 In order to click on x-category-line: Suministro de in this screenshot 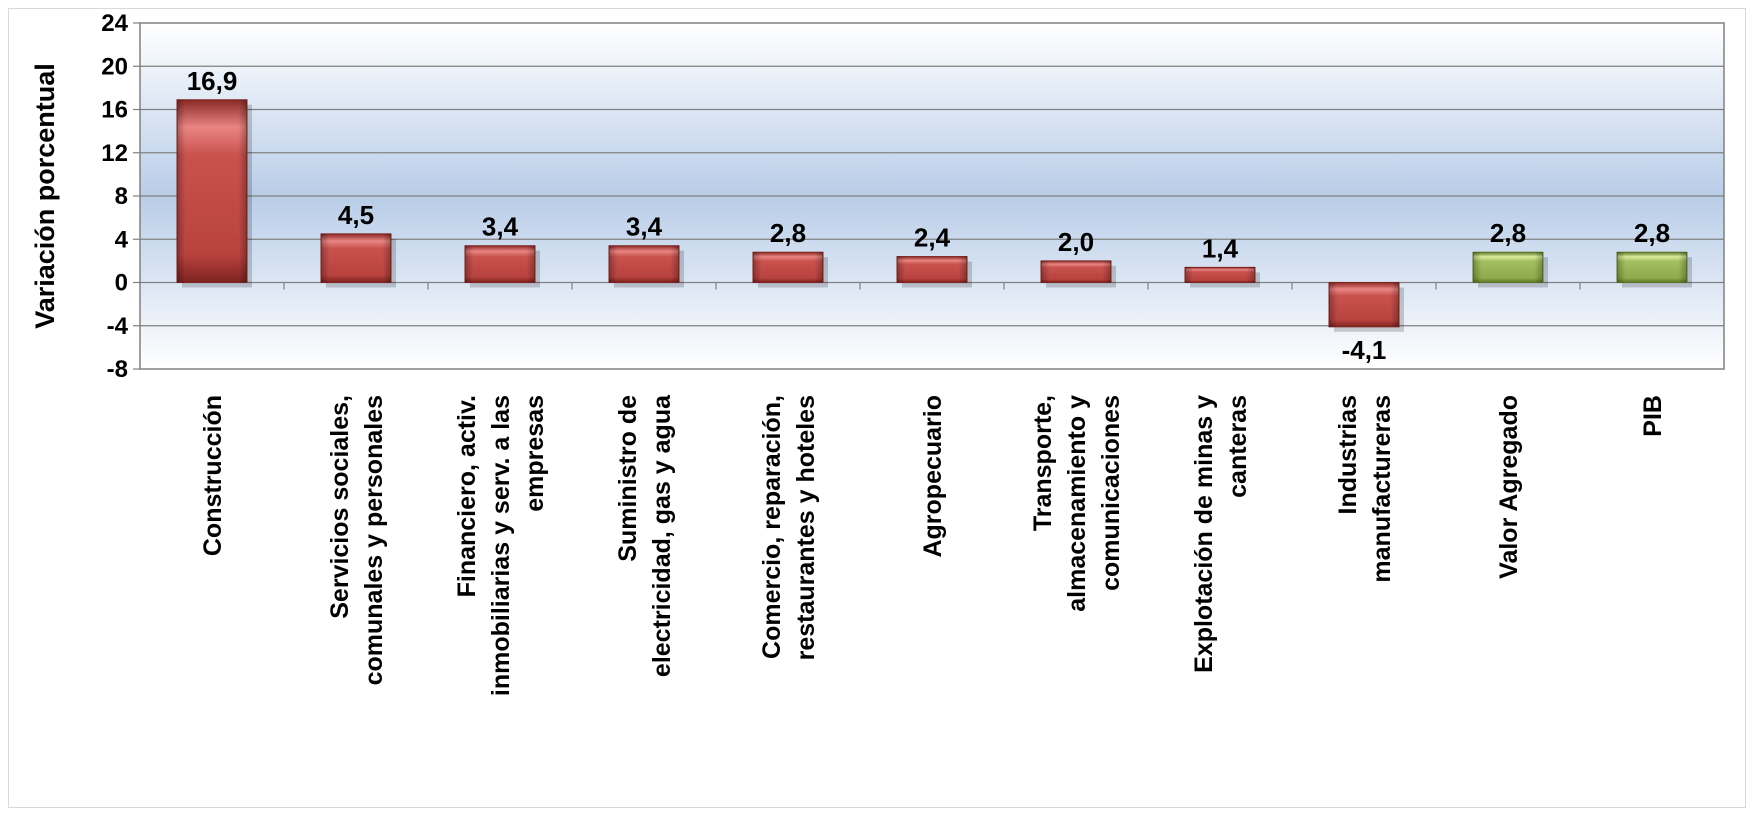, I will do `click(628, 478)`.